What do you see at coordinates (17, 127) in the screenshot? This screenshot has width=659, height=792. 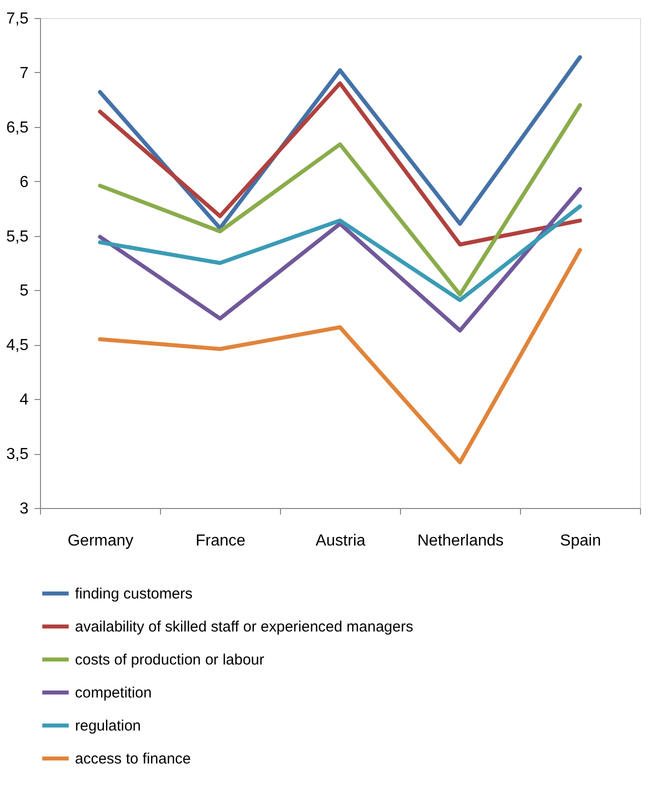 I see `y-tick-label: 6,5` at bounding box center [17, 127].